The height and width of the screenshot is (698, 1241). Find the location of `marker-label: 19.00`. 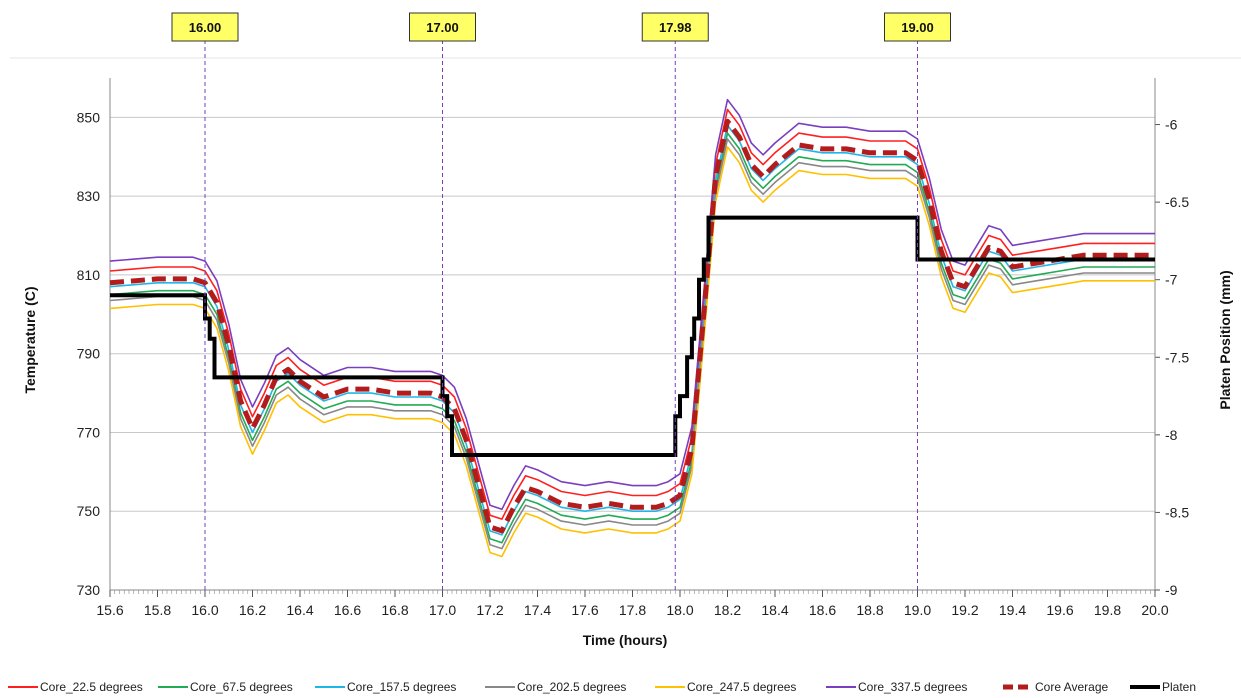

marker-label: 19.00 is located at coordinates (917, 27).